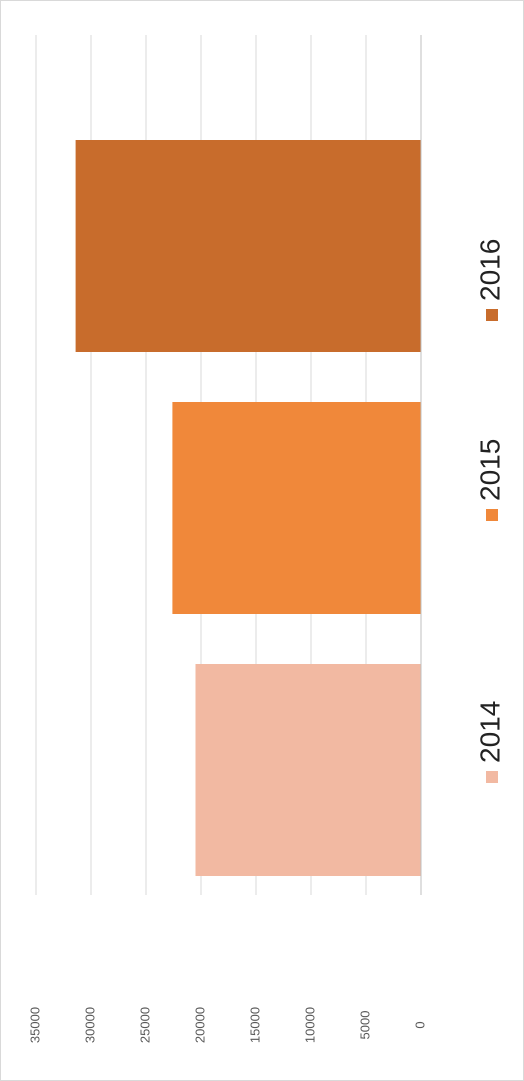 The width and height of the screenshot is (524, 1081). Describe the element at coordinates (489, 470) in the screenshot. I see `legend-label: 2015` at that location.